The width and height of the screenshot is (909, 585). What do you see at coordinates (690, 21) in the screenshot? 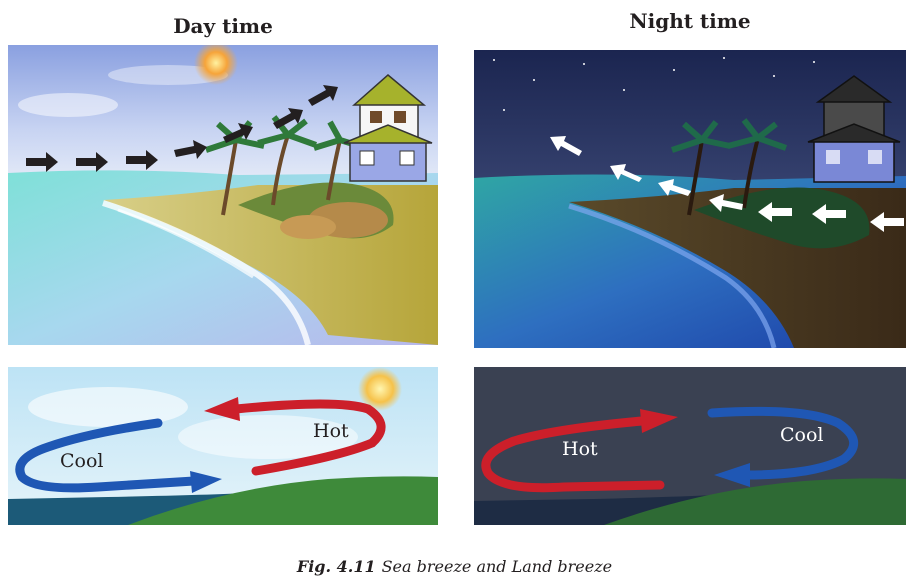
I see `night-time-title: Night time` at bounding box center [690, 21].